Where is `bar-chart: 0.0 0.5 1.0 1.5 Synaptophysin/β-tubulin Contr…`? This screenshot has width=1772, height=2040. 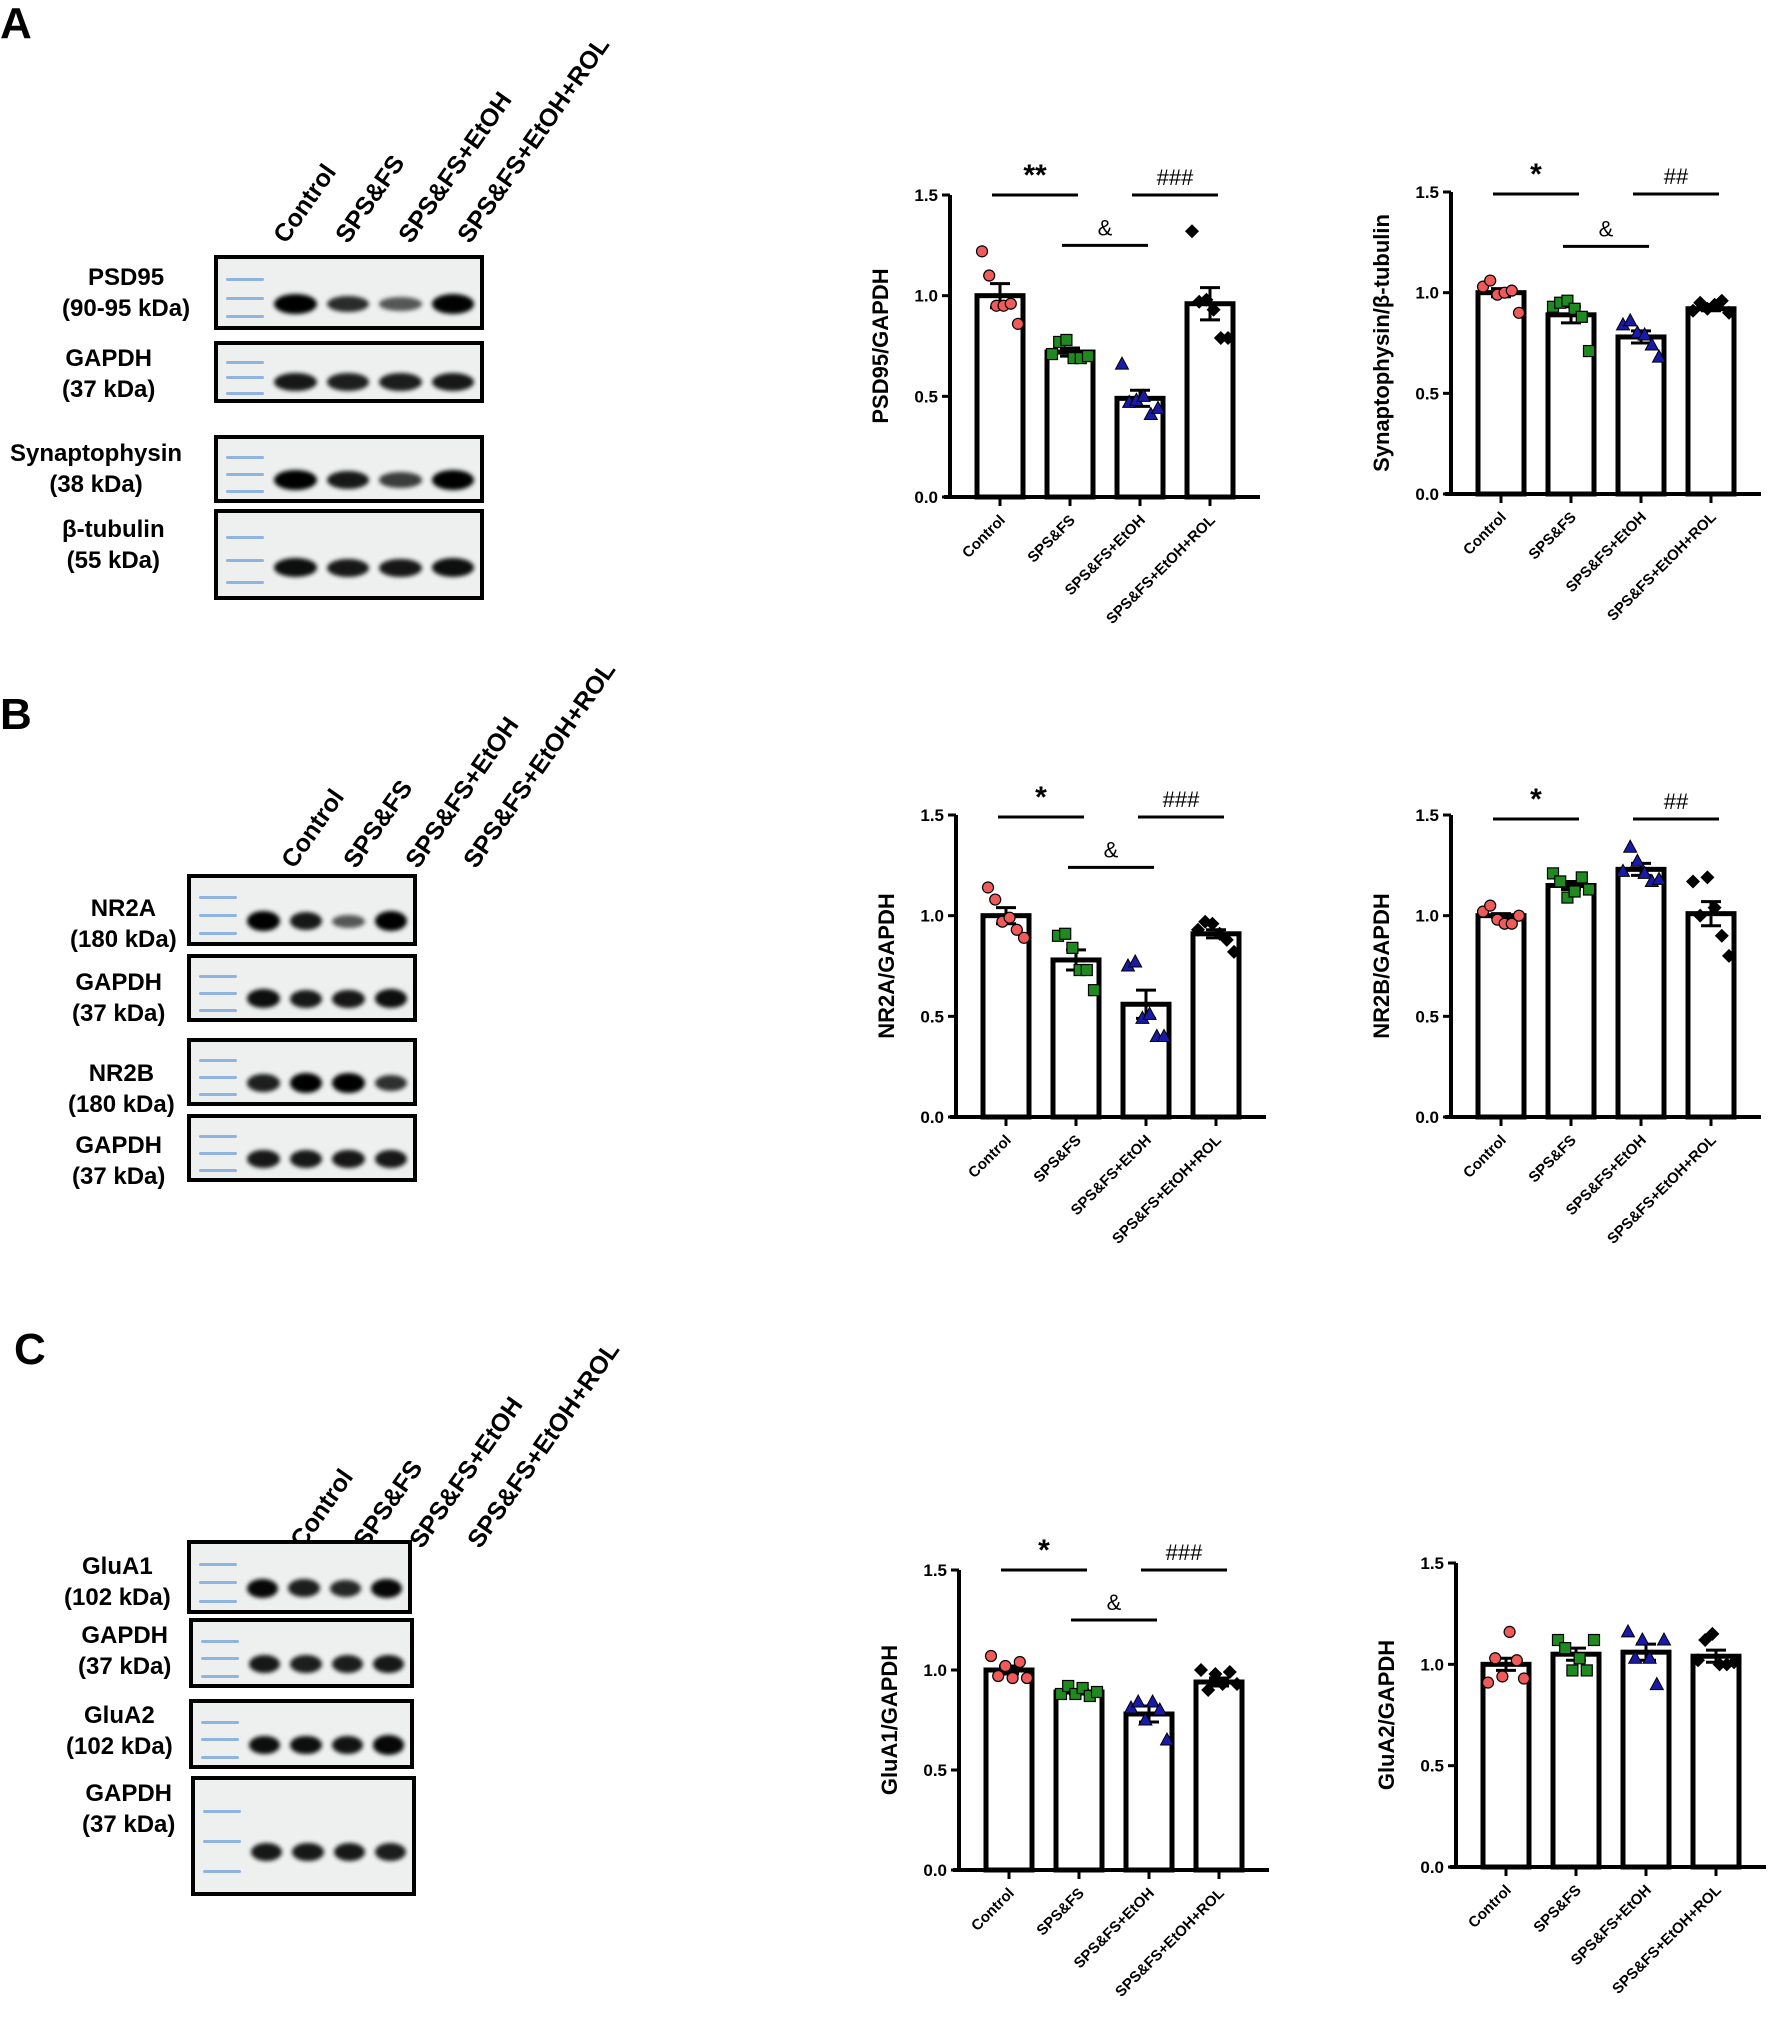
bar-chart: 0.0 0.5 1.0 1.5 Synaptophysin/β-tubulin Contr… is located at coordinates (1565, 391).